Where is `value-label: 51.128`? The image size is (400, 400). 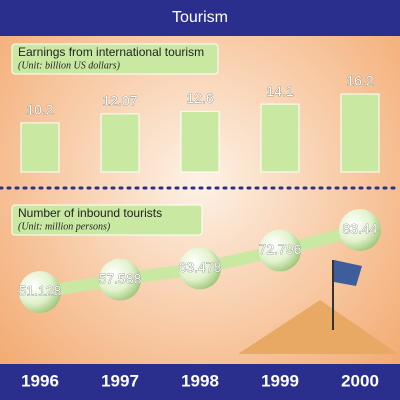 value-label: 51.128 is located at coordinates (40, 291).